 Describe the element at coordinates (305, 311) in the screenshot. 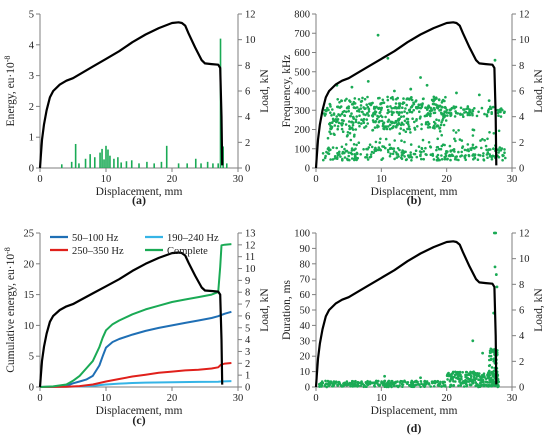

I see `y-tick-label: 50` at that location.